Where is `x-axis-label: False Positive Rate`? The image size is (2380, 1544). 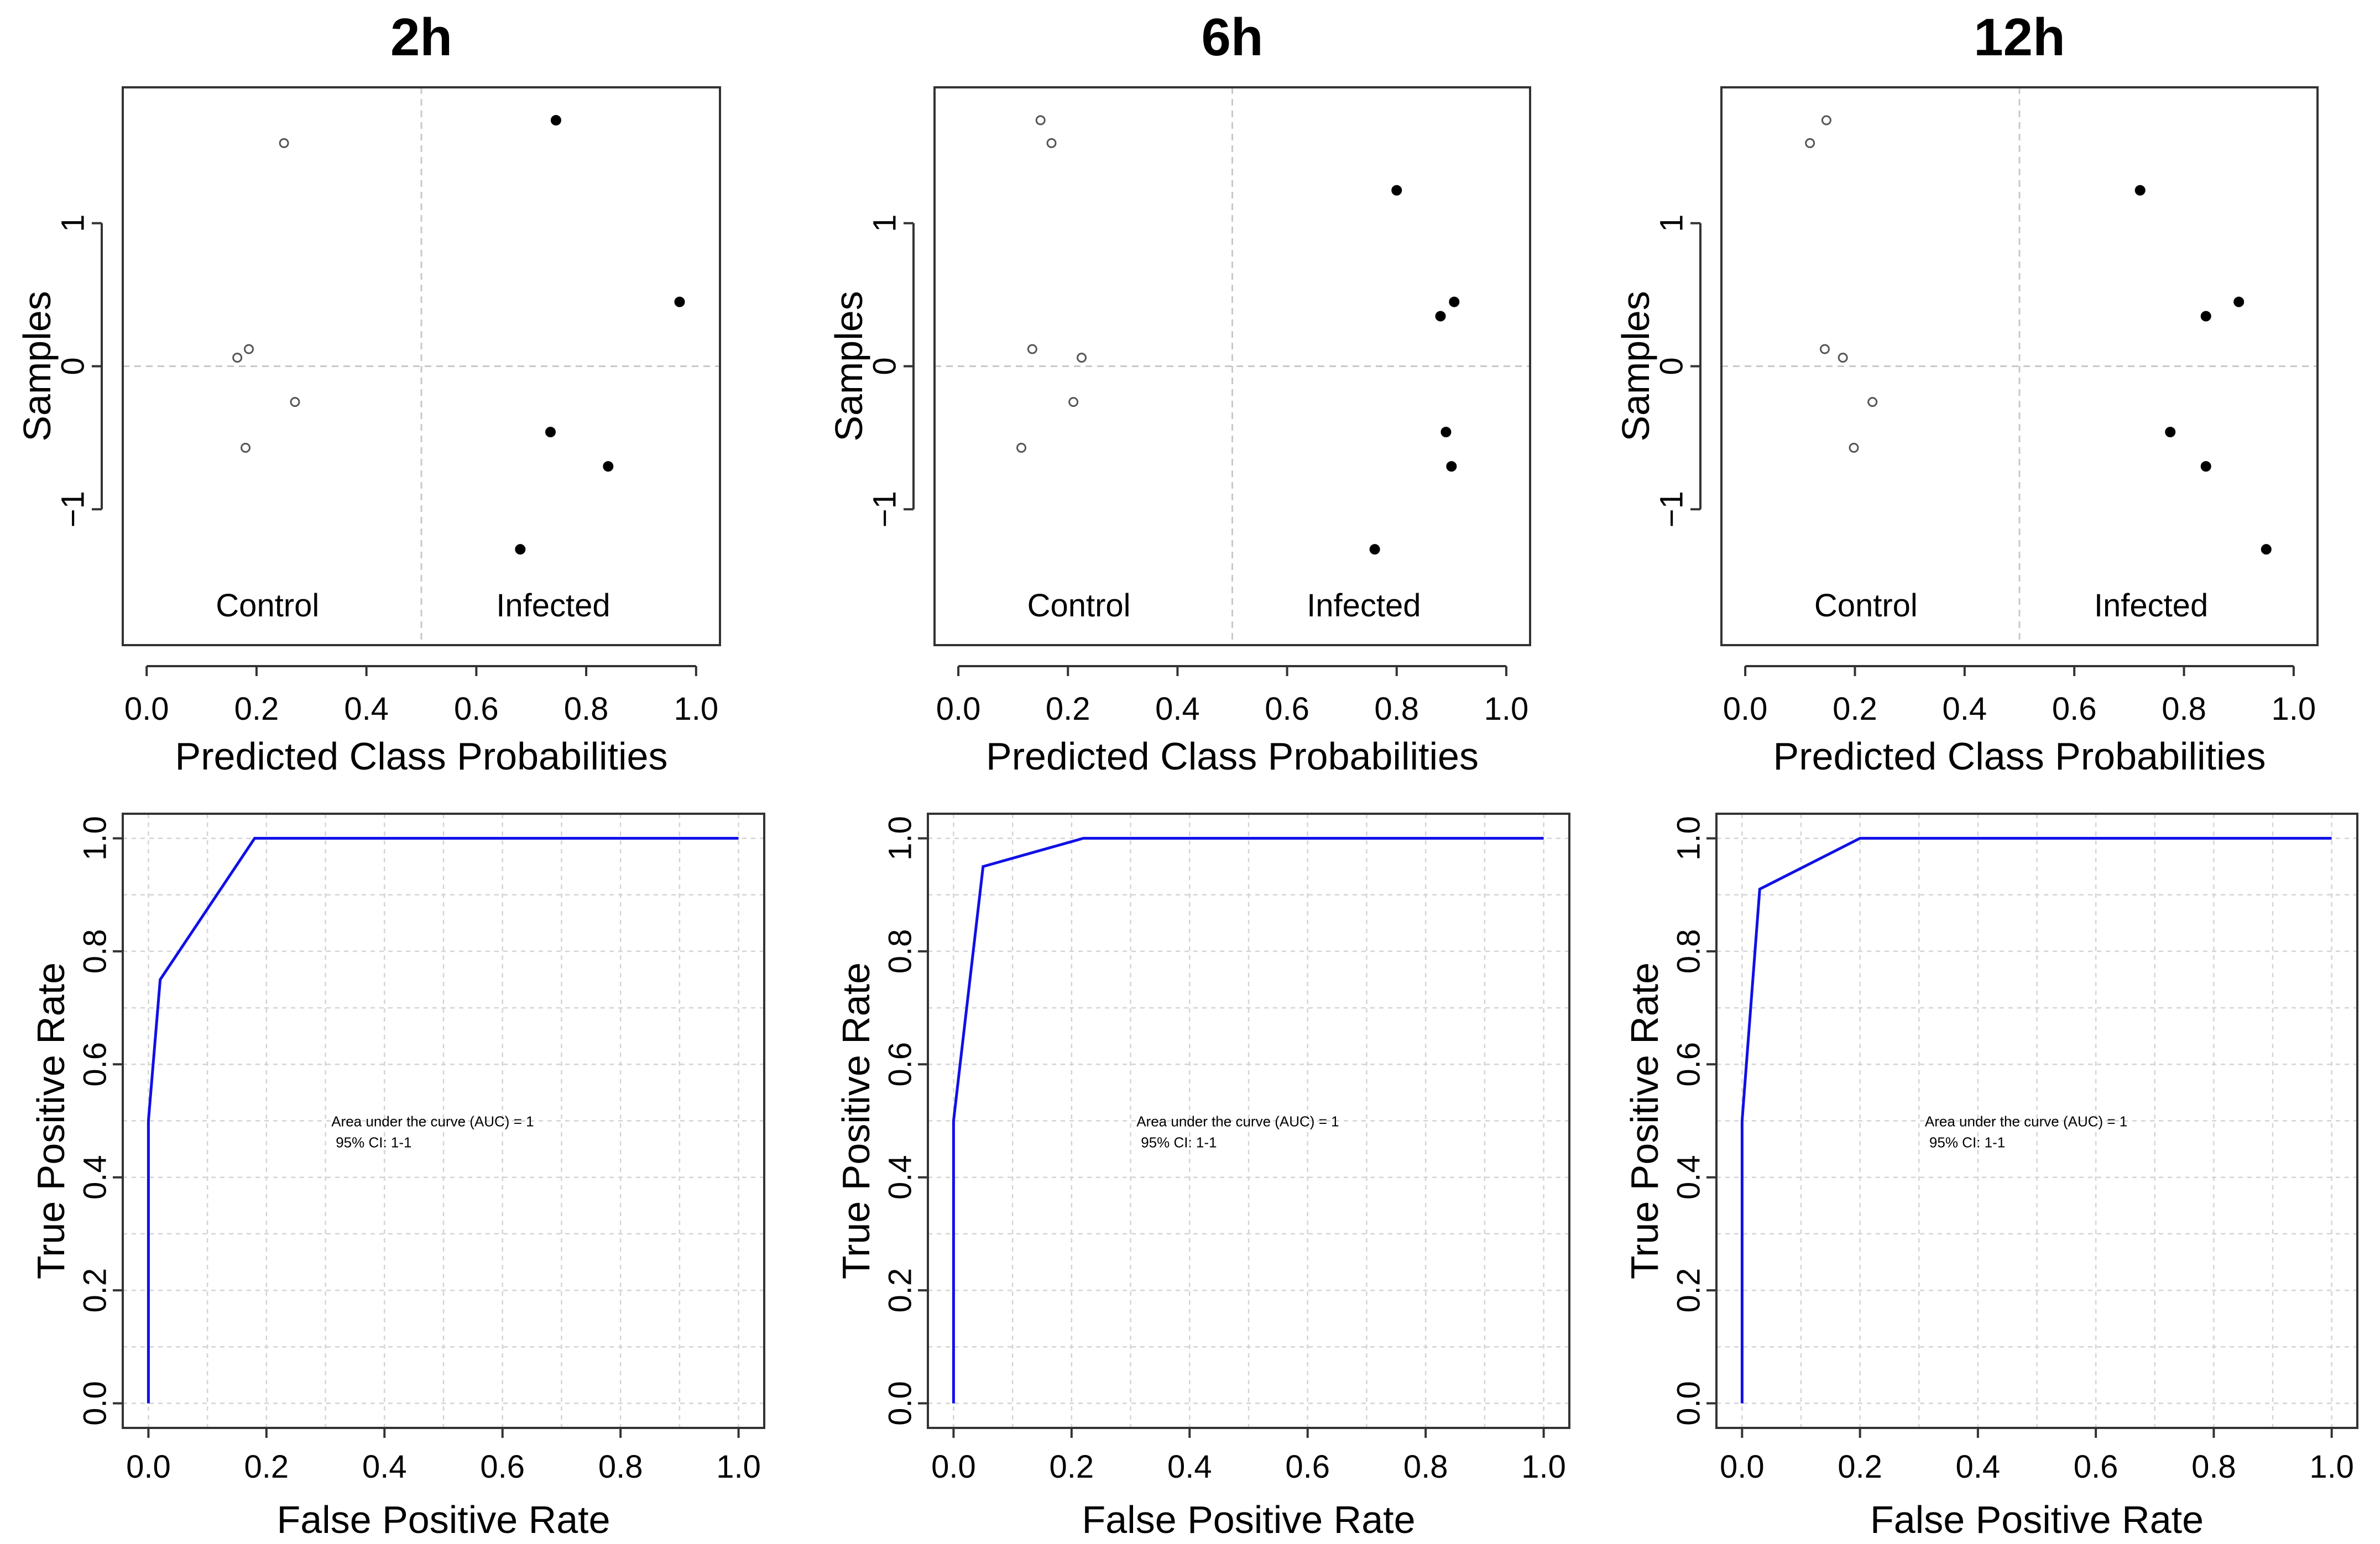
x-axis-label: False Positive Rate is located at coordinates (2037, 1519).